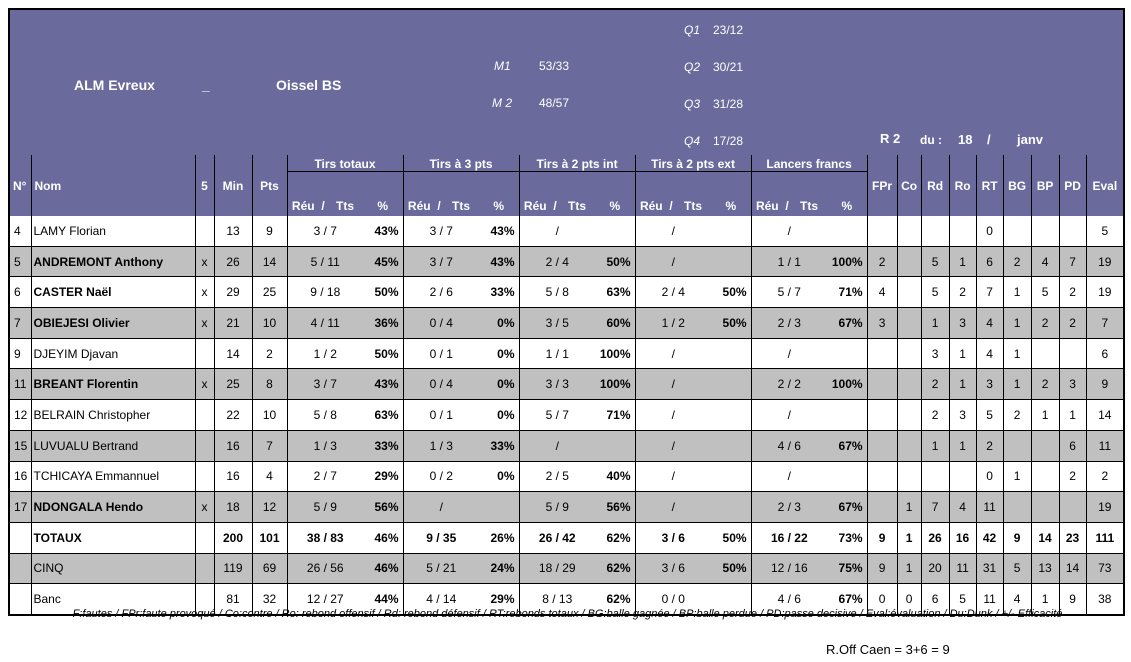 This screenshot has width=1131, height=662. What do you see at coordinates (1072, 261) in the screenshot?
I see `stat-pd: 7` at bounding box center [1072, 261].